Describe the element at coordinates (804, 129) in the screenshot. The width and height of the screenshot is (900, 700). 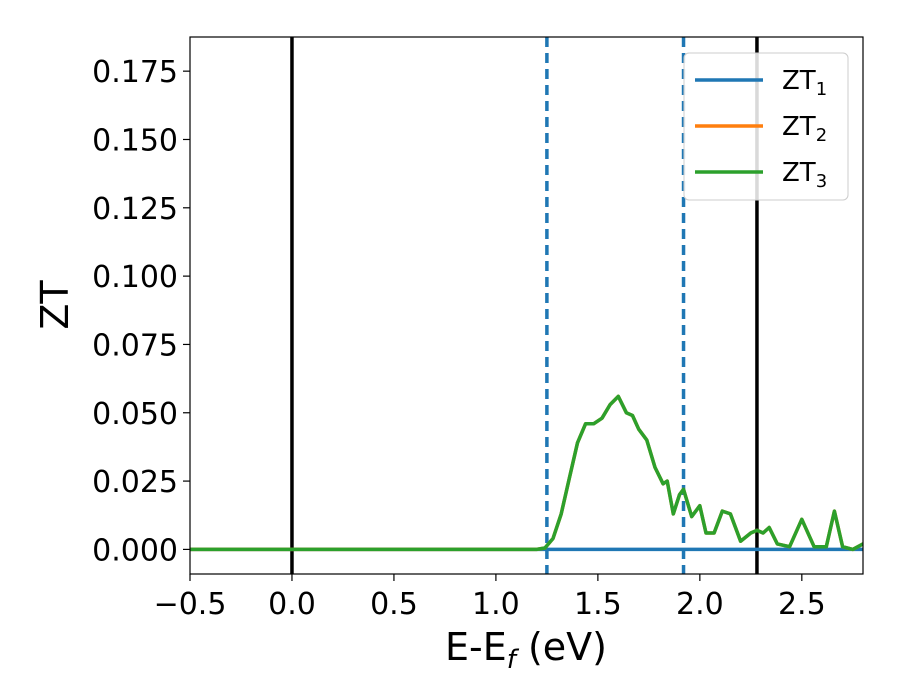
I see `legend-label-zt2: ZT2` at that location.